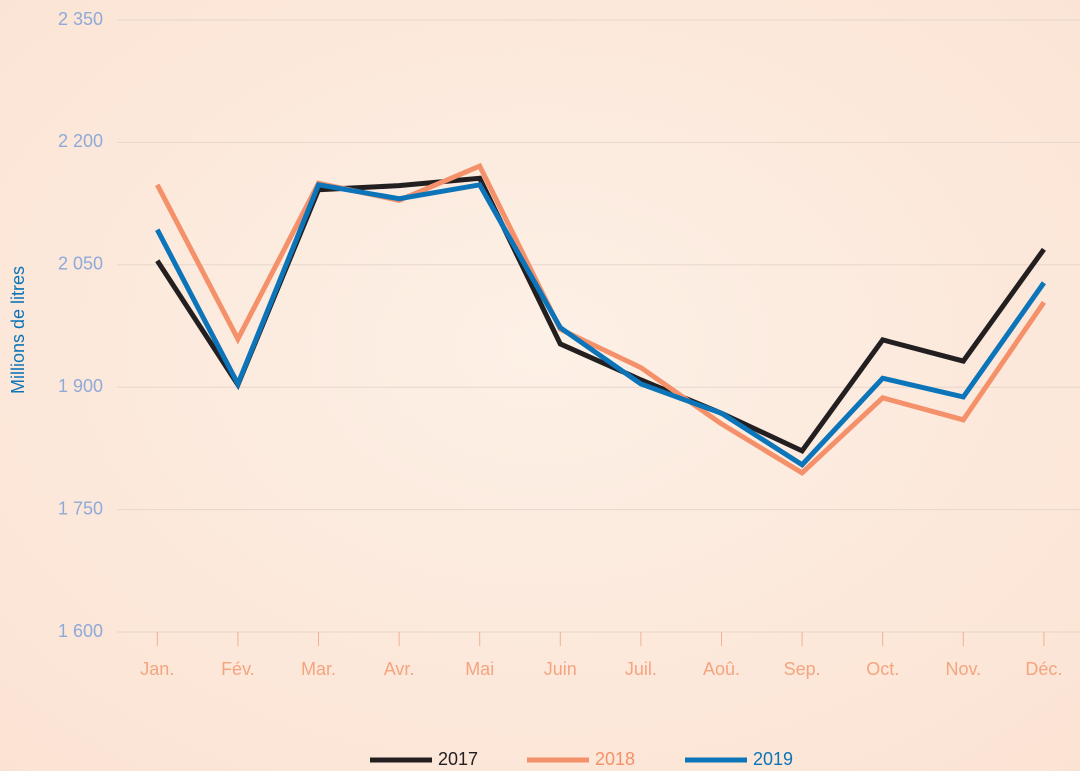 The height and width of the screenshot is (771, 1080). What do you see at coordinates (721, 669) in the screenshot?
I see `x-tick-label: Aoû.` at bounding box center [721, 669].